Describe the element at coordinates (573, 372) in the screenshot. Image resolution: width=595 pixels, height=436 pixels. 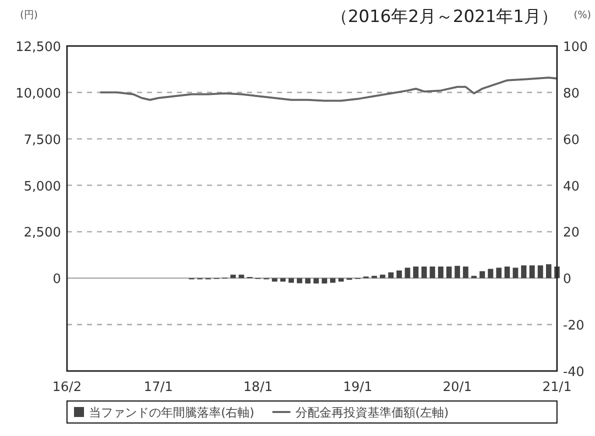
I see `y2-tick-label: -40` at that location.